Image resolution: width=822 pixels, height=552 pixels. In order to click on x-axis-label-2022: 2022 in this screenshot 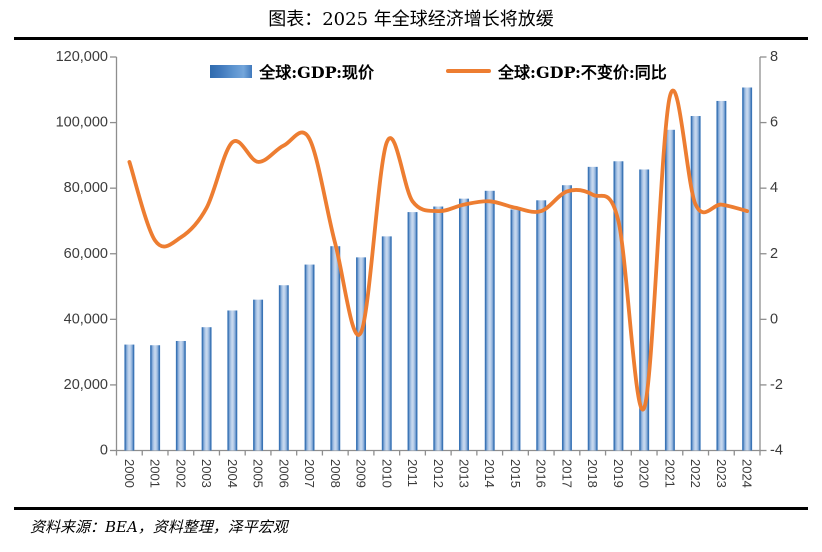, I will do `click(695, 473)`.